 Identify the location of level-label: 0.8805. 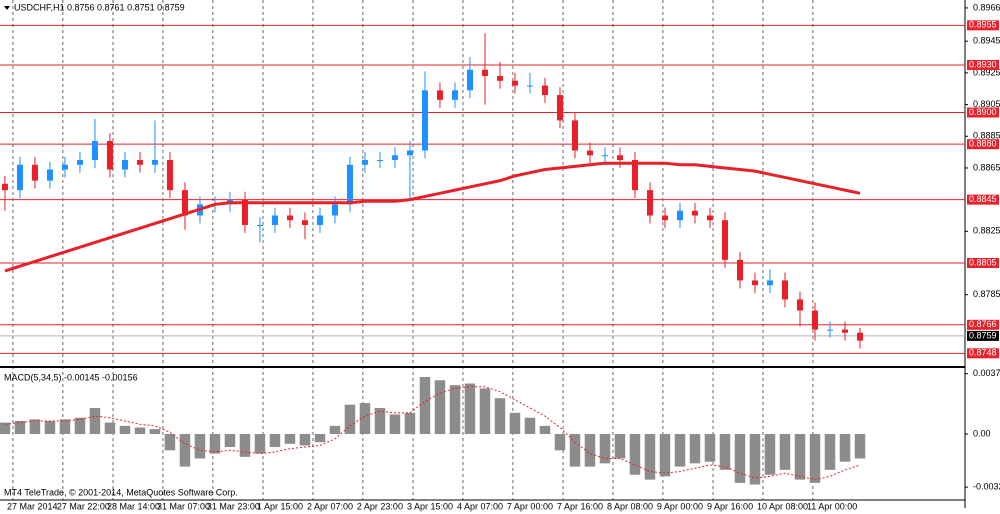
(983, 262).